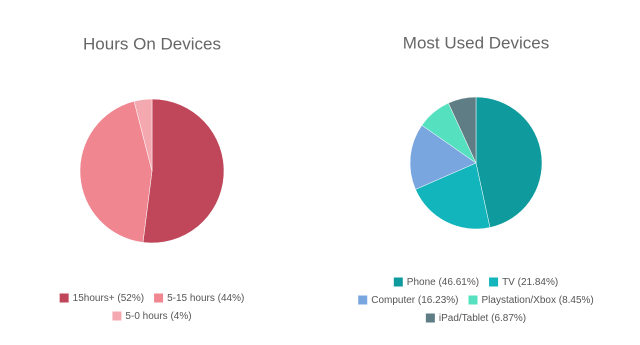 The width and height of the screenshot is (640, 345). Describe the element at coordinates (476, 42) in the screenshot. I see `chart-title: Most Used Devices` at that location.